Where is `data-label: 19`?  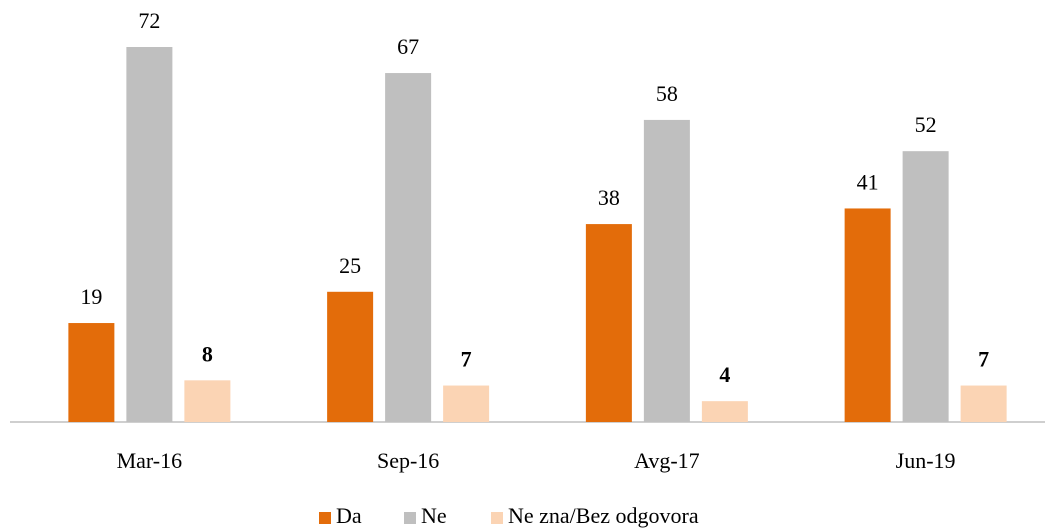
data-label: 19 is located at coordinates (91, 296).